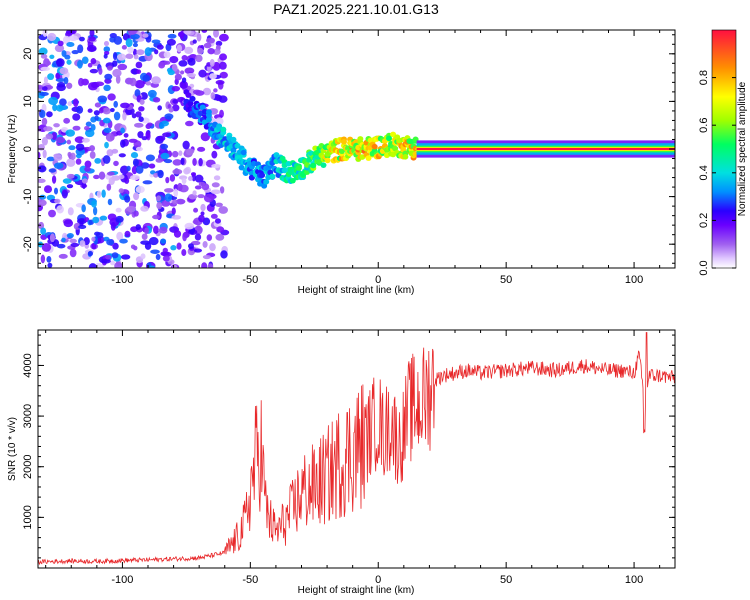  I want to click on spectrogram-ytick-label: -20, so click(28, 244).